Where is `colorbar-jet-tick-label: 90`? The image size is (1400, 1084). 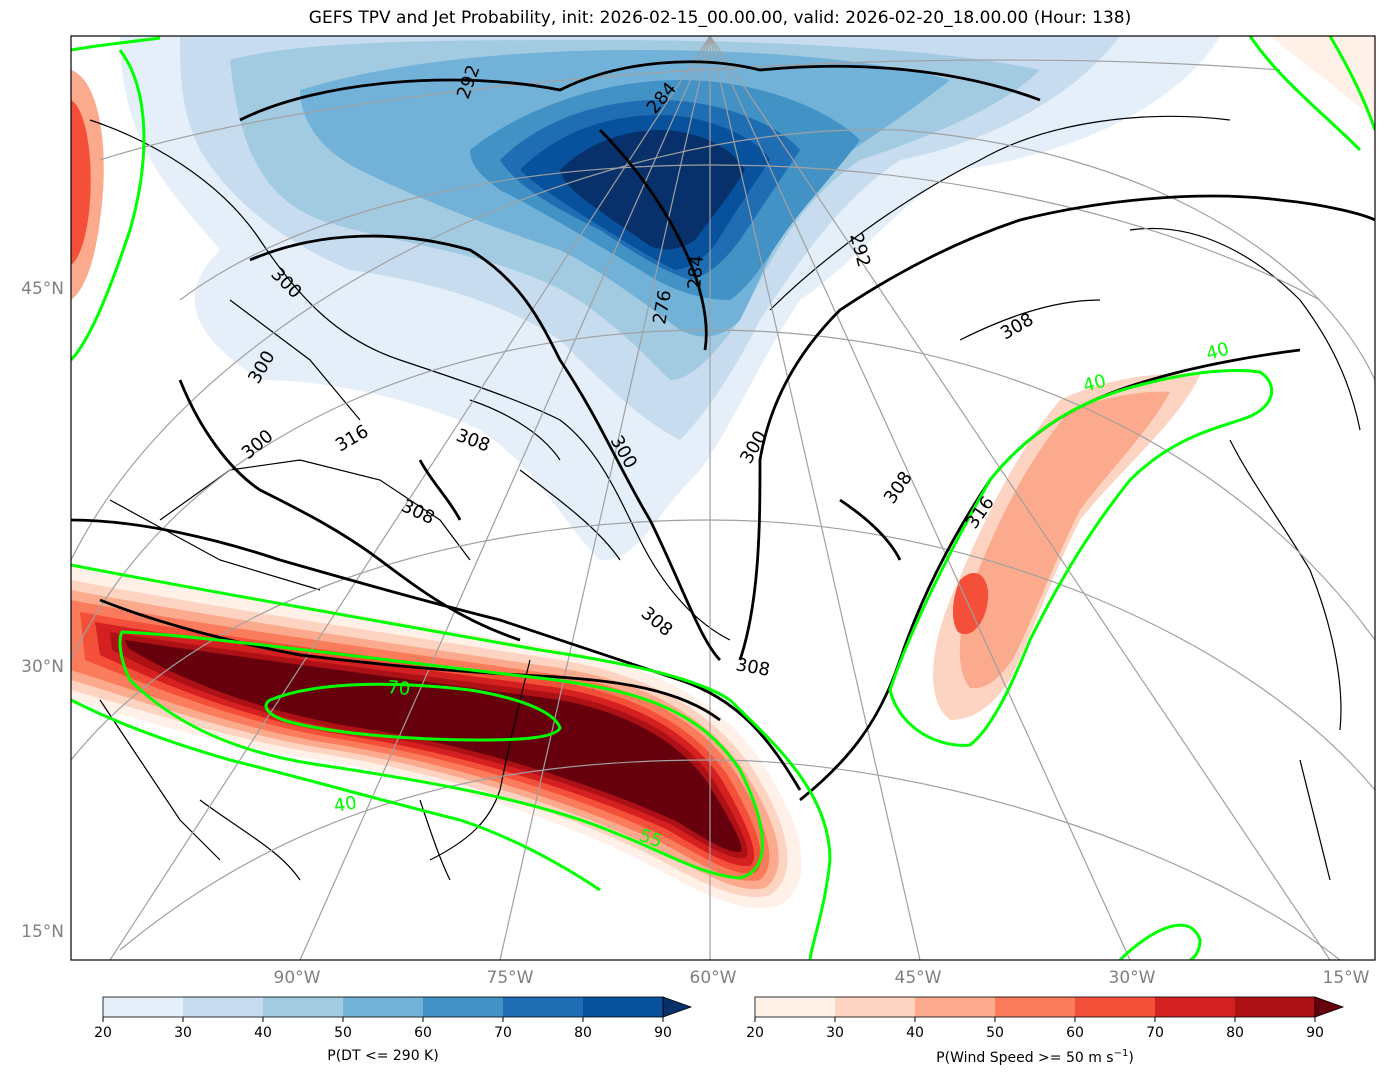
colorbar-jet-tick-label: 90 is located at coordinates (1315, 1033).